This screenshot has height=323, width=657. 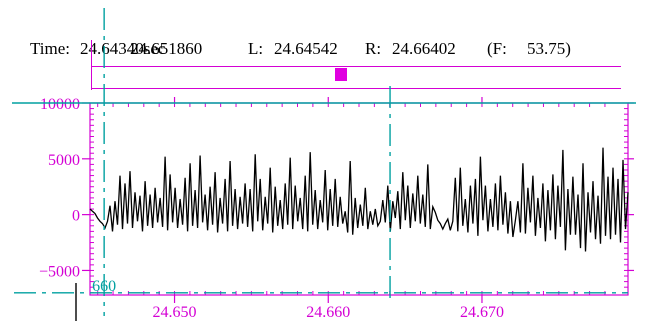 I want to click on frequency-label: (F:, so click(x=497, y=48).